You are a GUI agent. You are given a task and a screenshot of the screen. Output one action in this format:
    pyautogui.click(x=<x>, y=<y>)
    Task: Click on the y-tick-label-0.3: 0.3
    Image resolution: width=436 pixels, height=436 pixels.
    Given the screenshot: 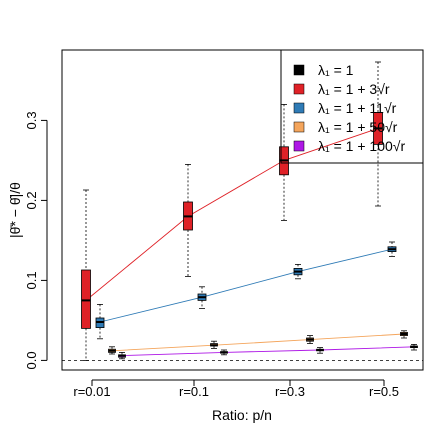 What is the action you would take?
    pyautogui.click(x=31, y=120)
    